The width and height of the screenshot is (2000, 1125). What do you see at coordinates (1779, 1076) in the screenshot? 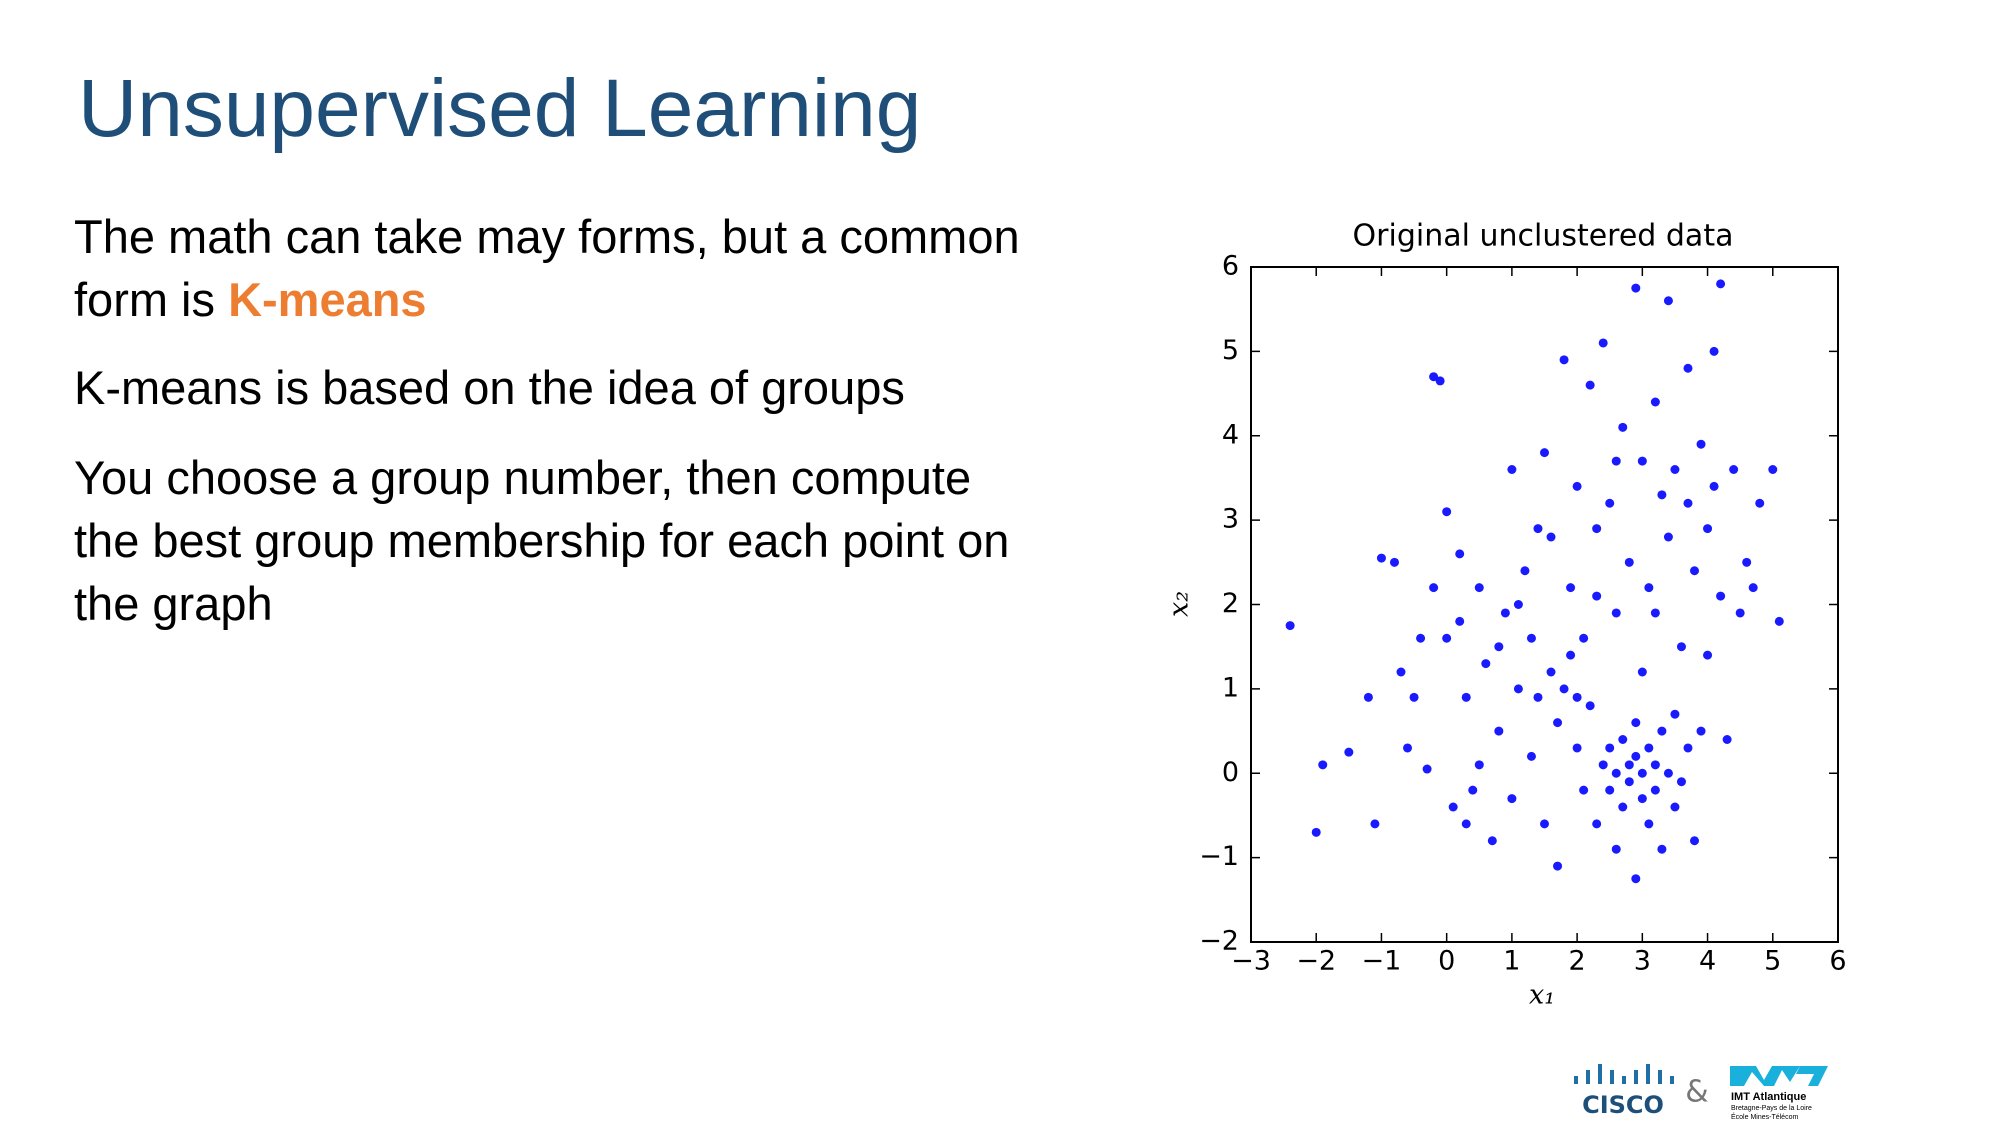
I see `imt-logo` at bounding box center [1779, 1076].